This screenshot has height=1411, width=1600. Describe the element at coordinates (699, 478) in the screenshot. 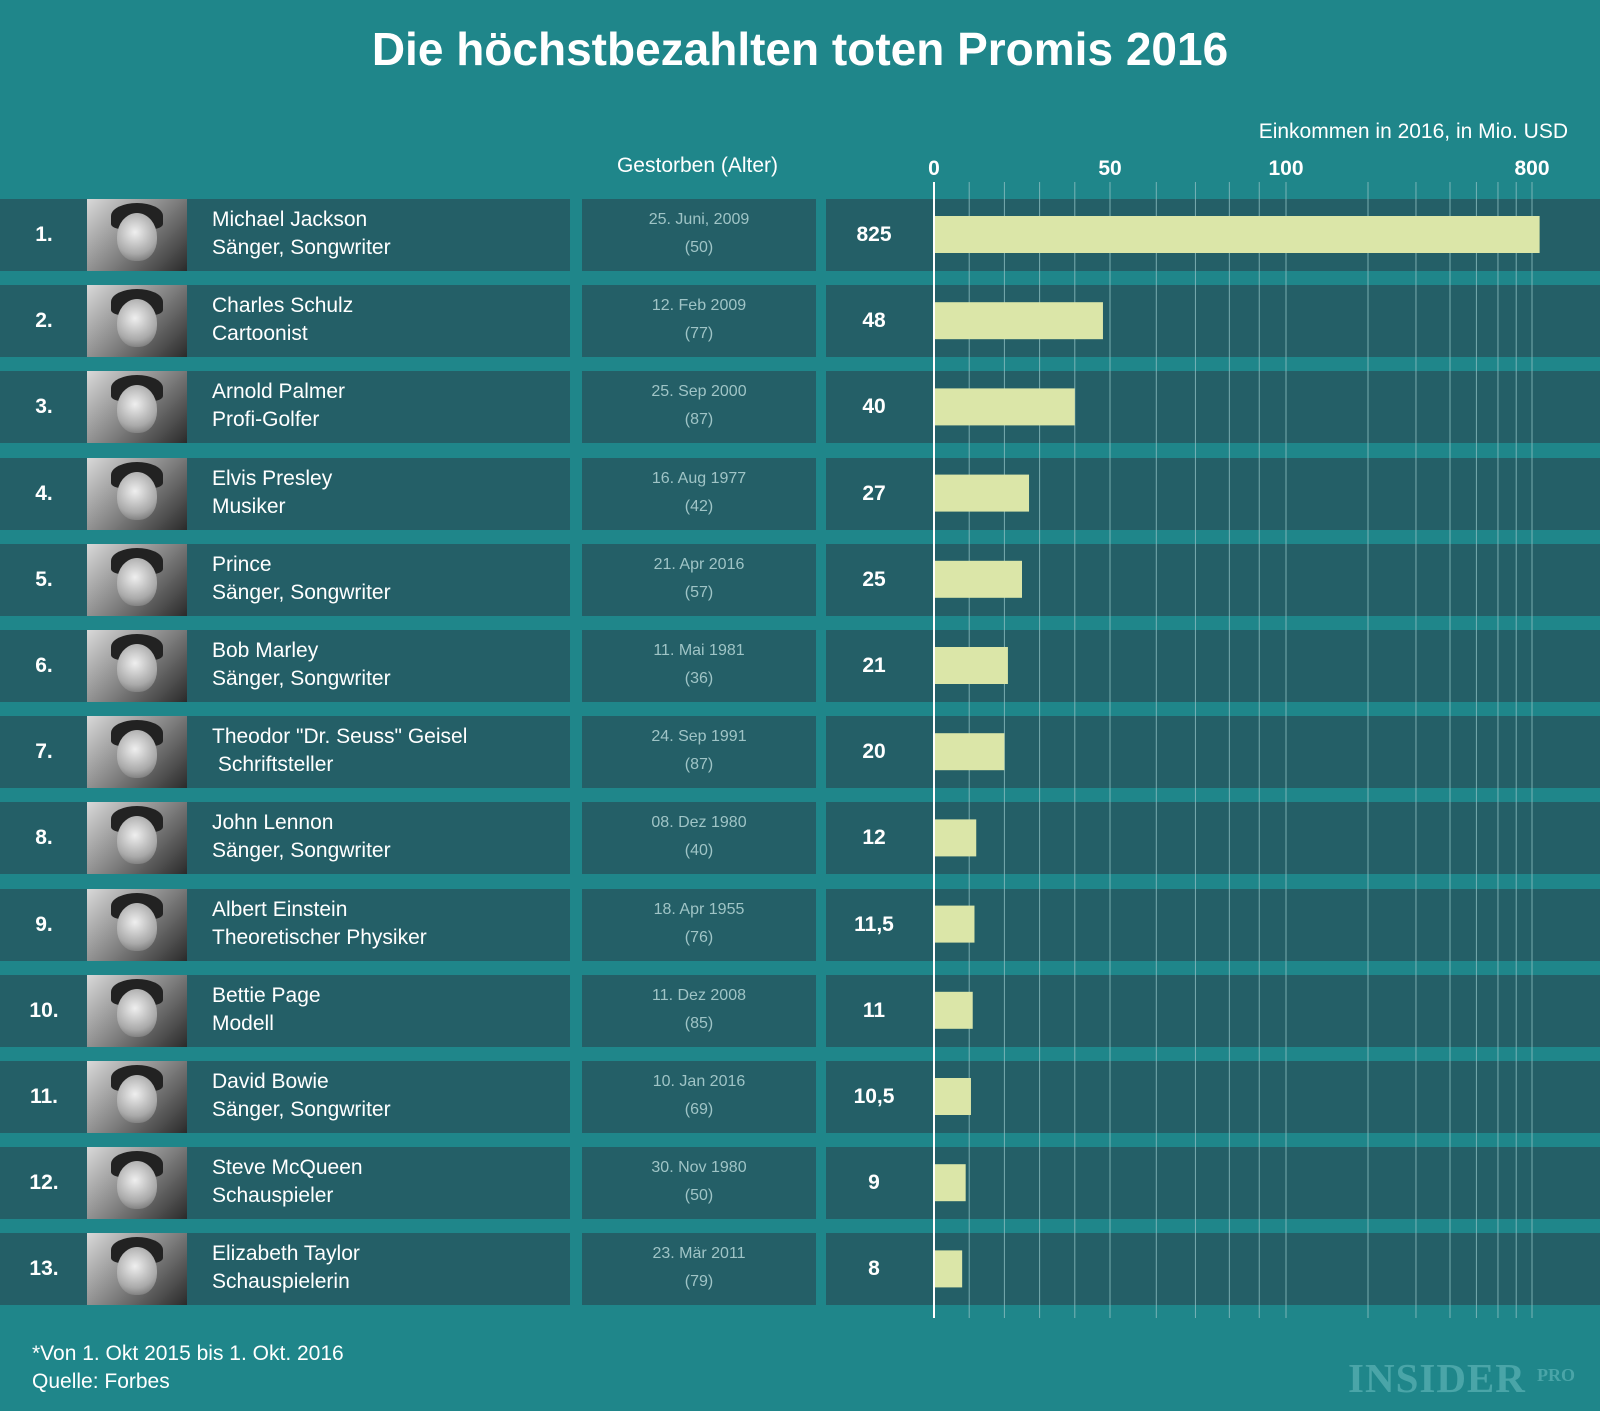

I see `death-date: 16. Aug 1977` at that location.